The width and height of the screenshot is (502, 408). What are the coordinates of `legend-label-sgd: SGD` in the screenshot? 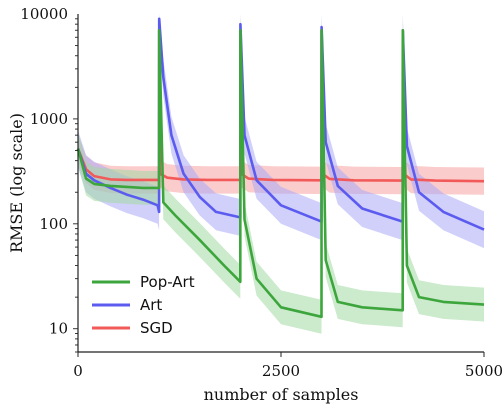 It's located at (156, 328).